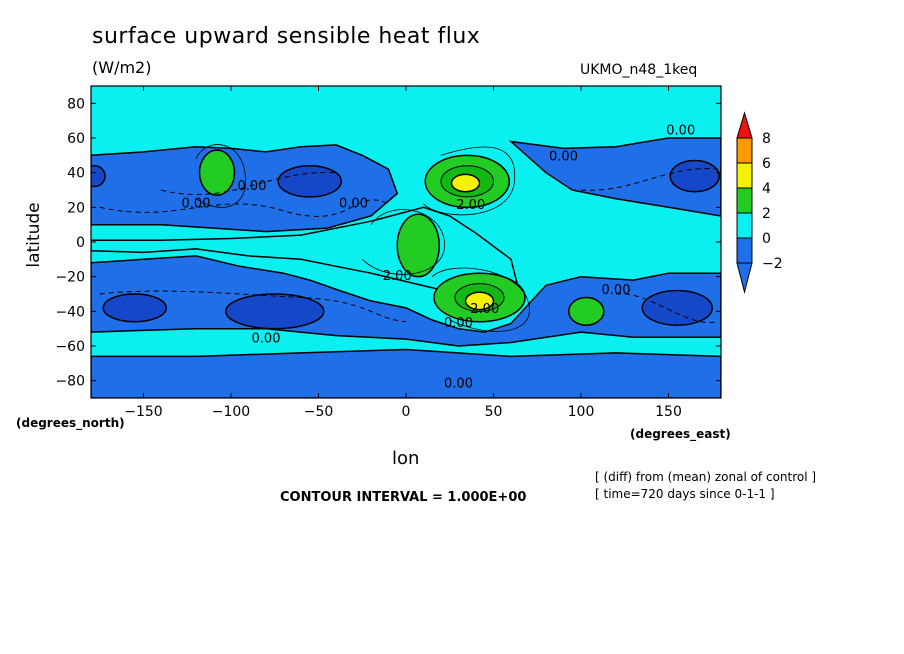 This screenshot has height=654, width=904. I want to click on x-tick-label-5: 100, so click(581, 412).